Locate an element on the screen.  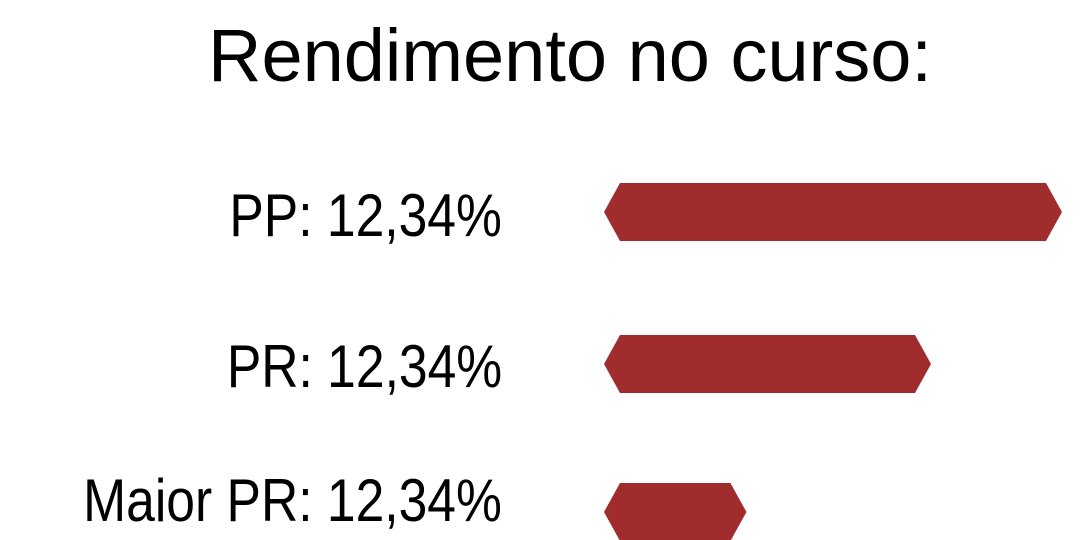
bar-pr is located at coordinates (768, 364).